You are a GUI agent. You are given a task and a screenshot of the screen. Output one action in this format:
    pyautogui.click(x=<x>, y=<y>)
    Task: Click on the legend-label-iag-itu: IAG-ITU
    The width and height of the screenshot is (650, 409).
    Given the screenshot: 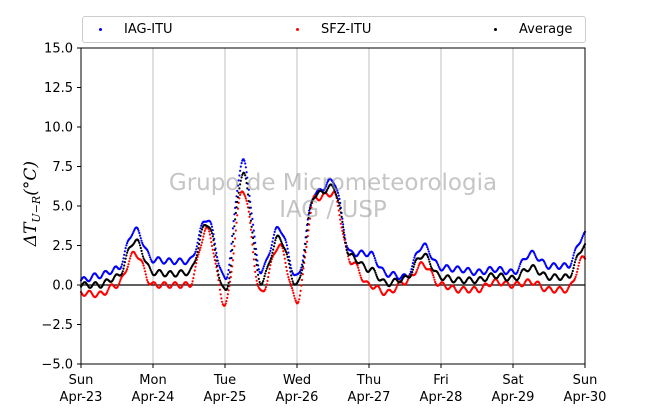 What is the action you would take?
    pyautogui.click(x=148, y=29)
    